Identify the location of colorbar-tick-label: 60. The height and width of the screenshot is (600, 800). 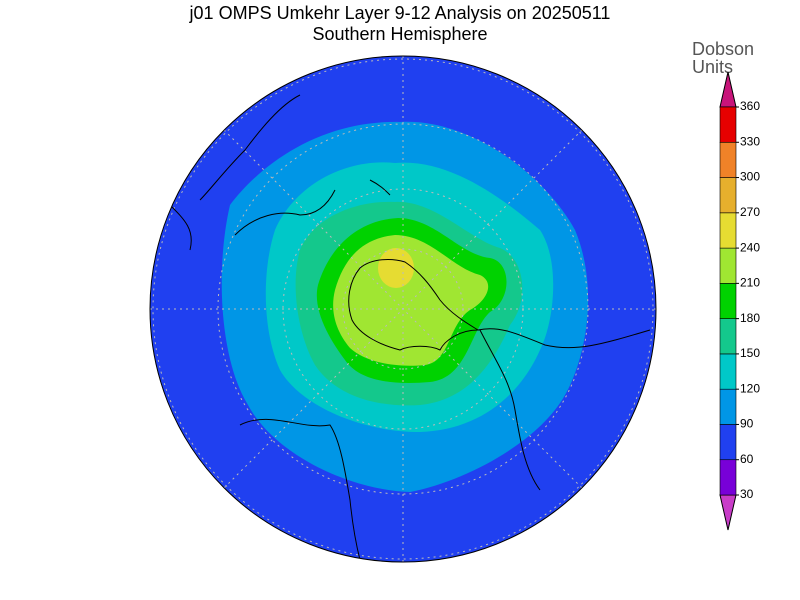
(747, 459).